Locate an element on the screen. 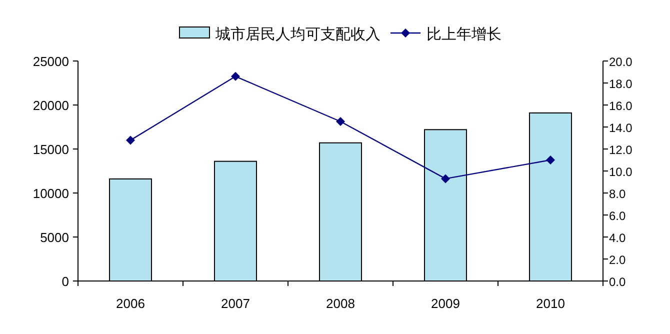  y2-tick-label: 6.0 is located at coordinates (617, 216).